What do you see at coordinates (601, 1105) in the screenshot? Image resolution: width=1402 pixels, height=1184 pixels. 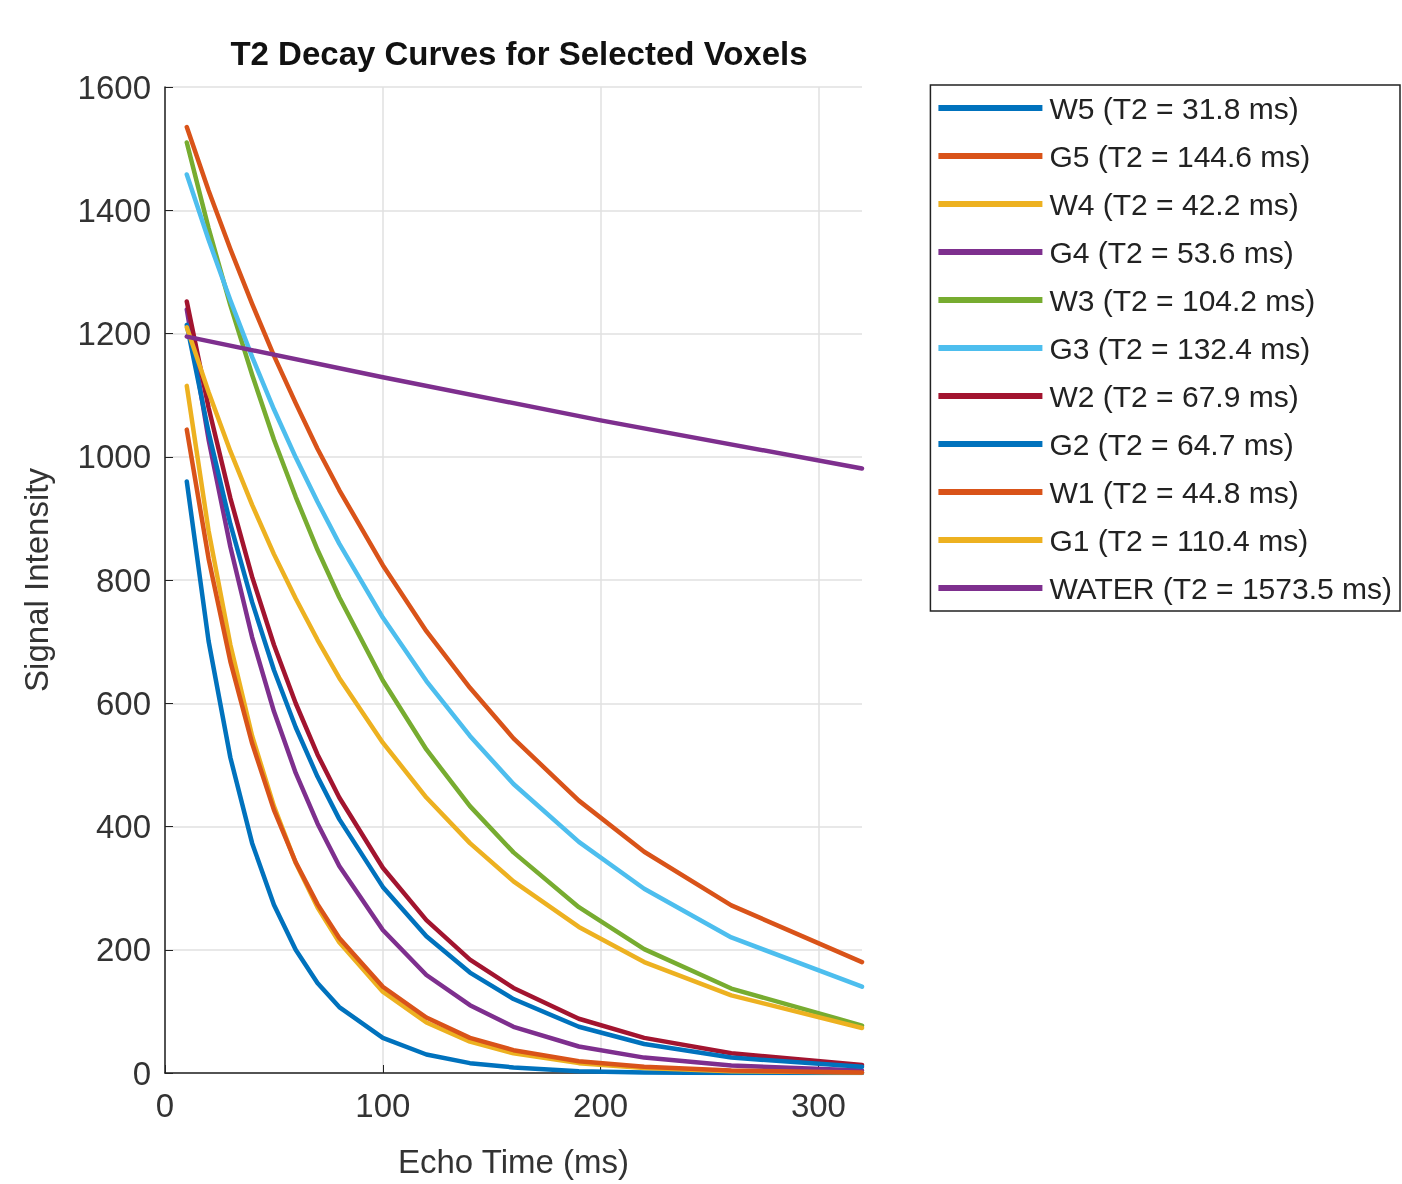 I see `x-tick-label: 200` at bounding box center [601, 1105].